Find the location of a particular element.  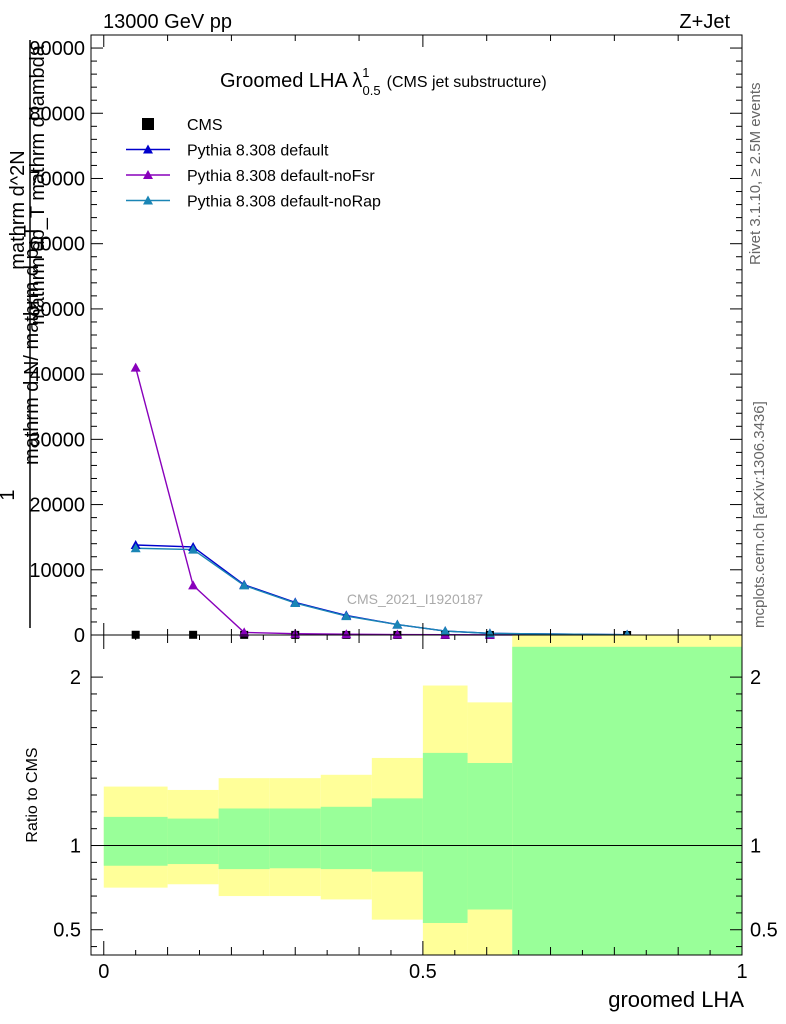

y-tick-label: 60000 is located at coordinates (57, 245).